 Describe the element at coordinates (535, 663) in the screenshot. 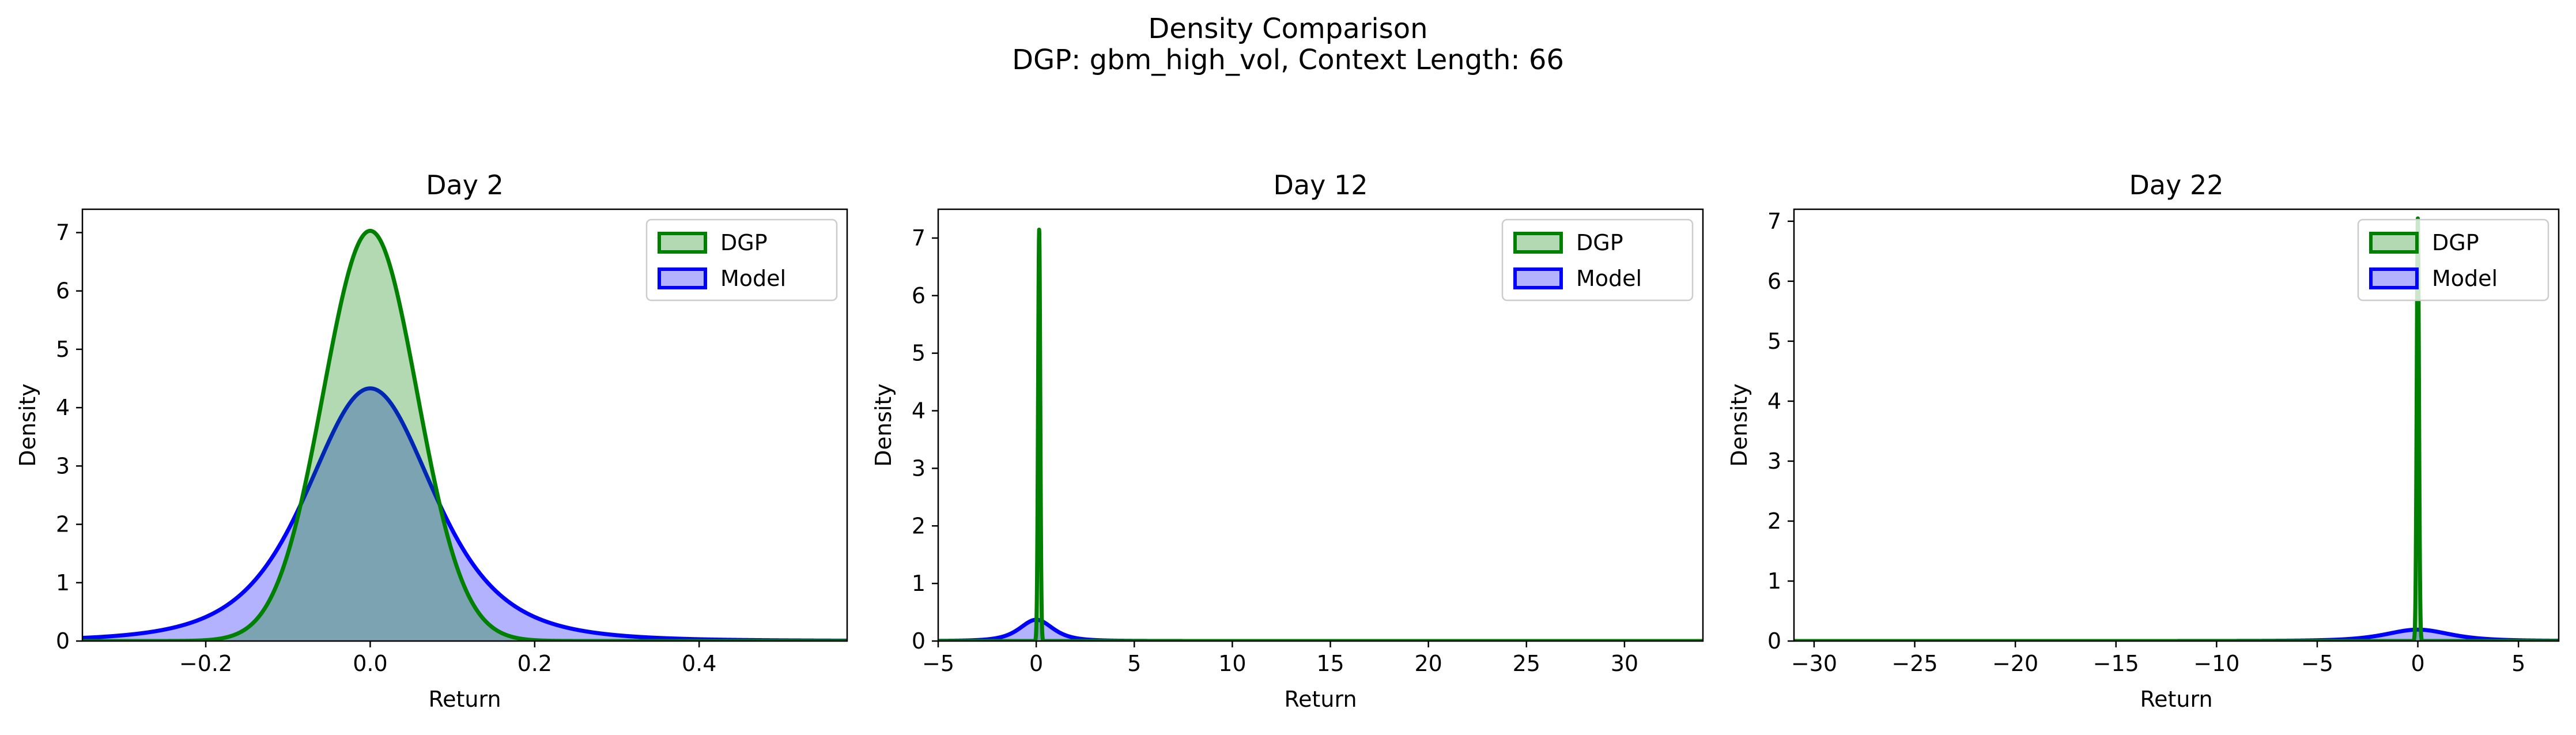

I see `x-tick-label: 0.2` at that location.